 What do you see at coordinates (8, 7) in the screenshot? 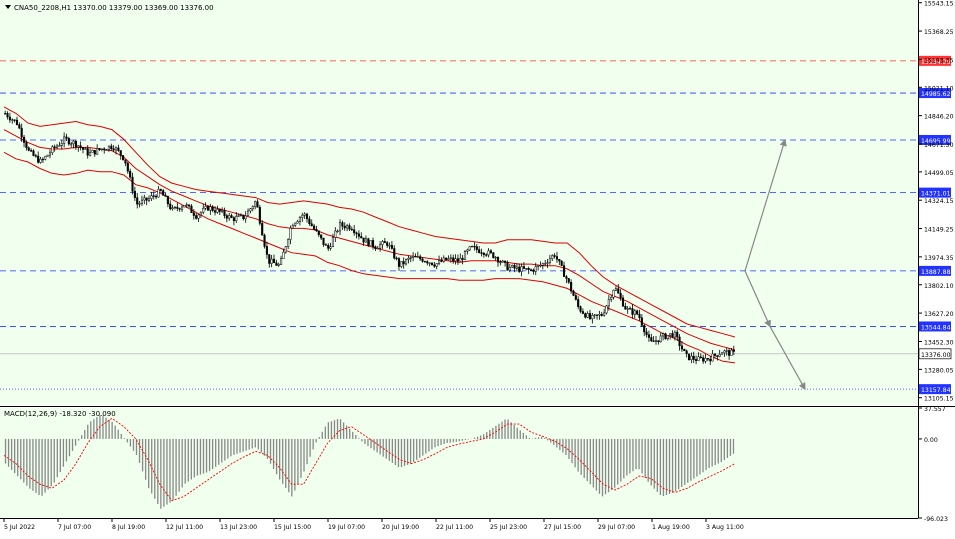
I see `dropdown-triangle-icon` at bounding box center [8, 7].